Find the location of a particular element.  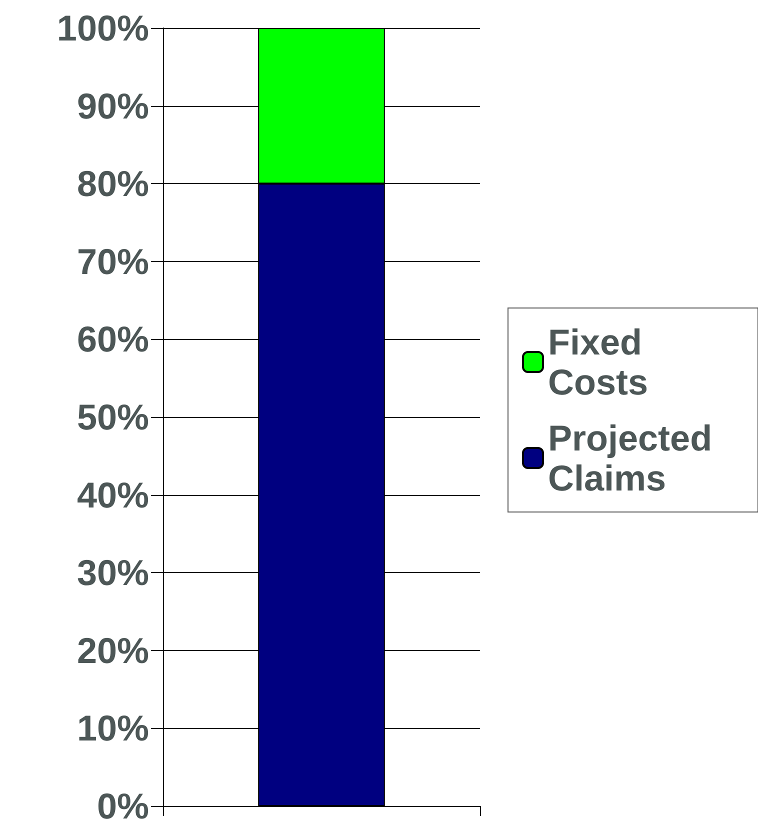

y-tick-label: 20% is located at coordinates (112, 650).